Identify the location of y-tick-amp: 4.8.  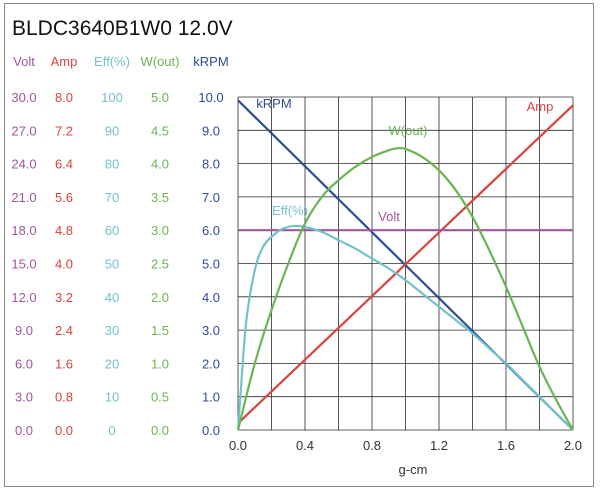
(64, 230).